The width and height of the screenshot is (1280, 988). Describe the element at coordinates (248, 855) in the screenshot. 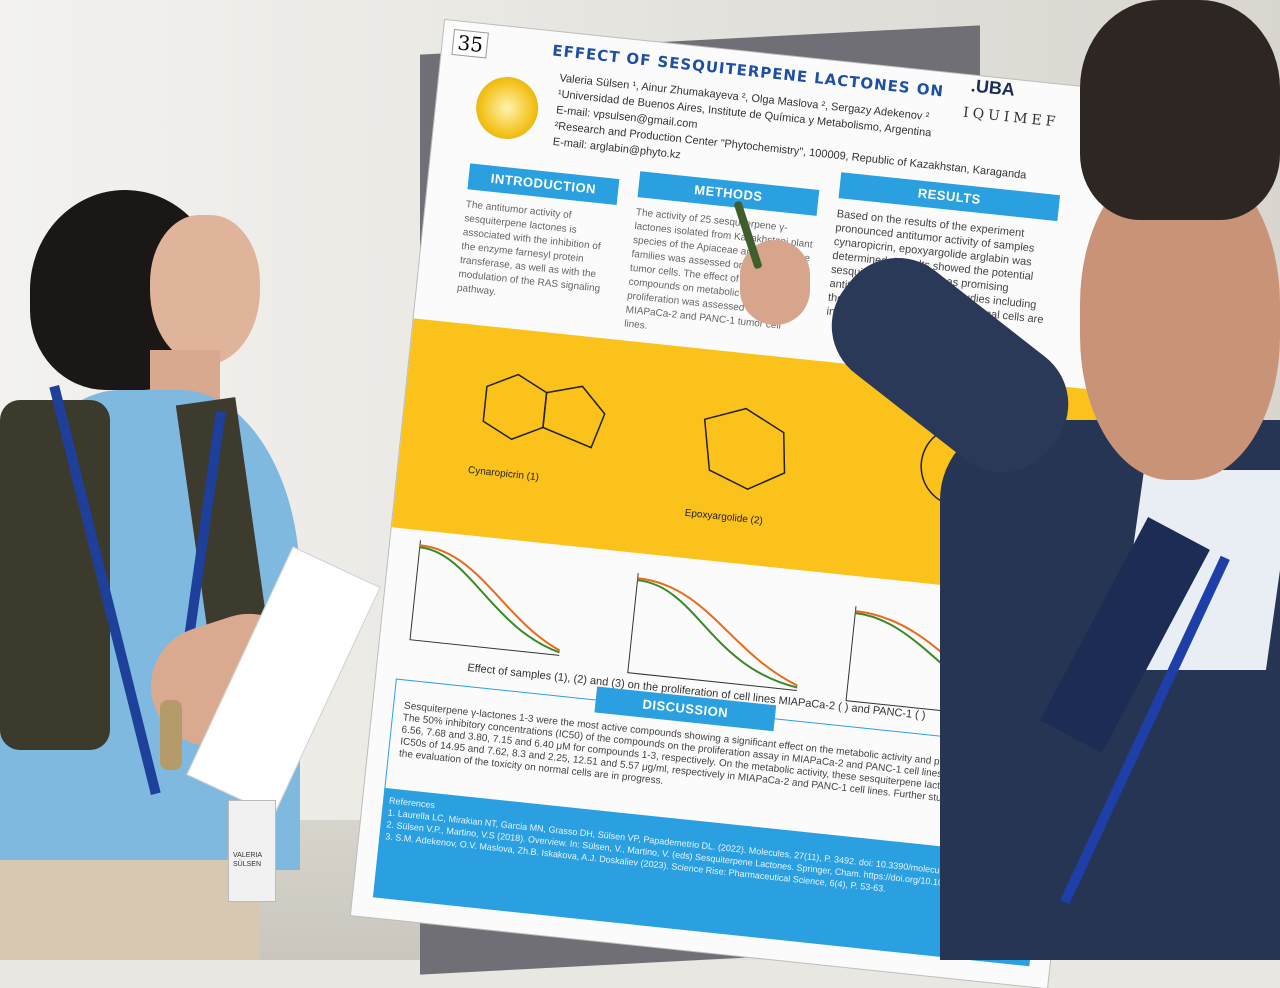

I see `badge-name-1: VALERIA` at that location.